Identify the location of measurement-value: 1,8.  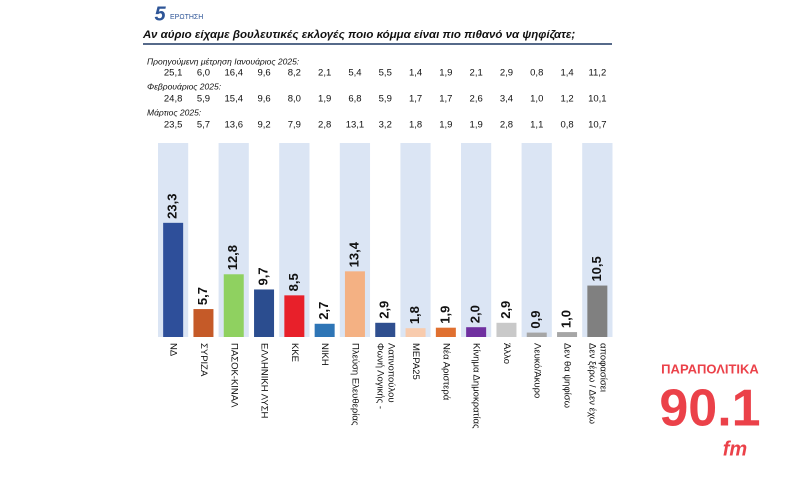
(415, 125).